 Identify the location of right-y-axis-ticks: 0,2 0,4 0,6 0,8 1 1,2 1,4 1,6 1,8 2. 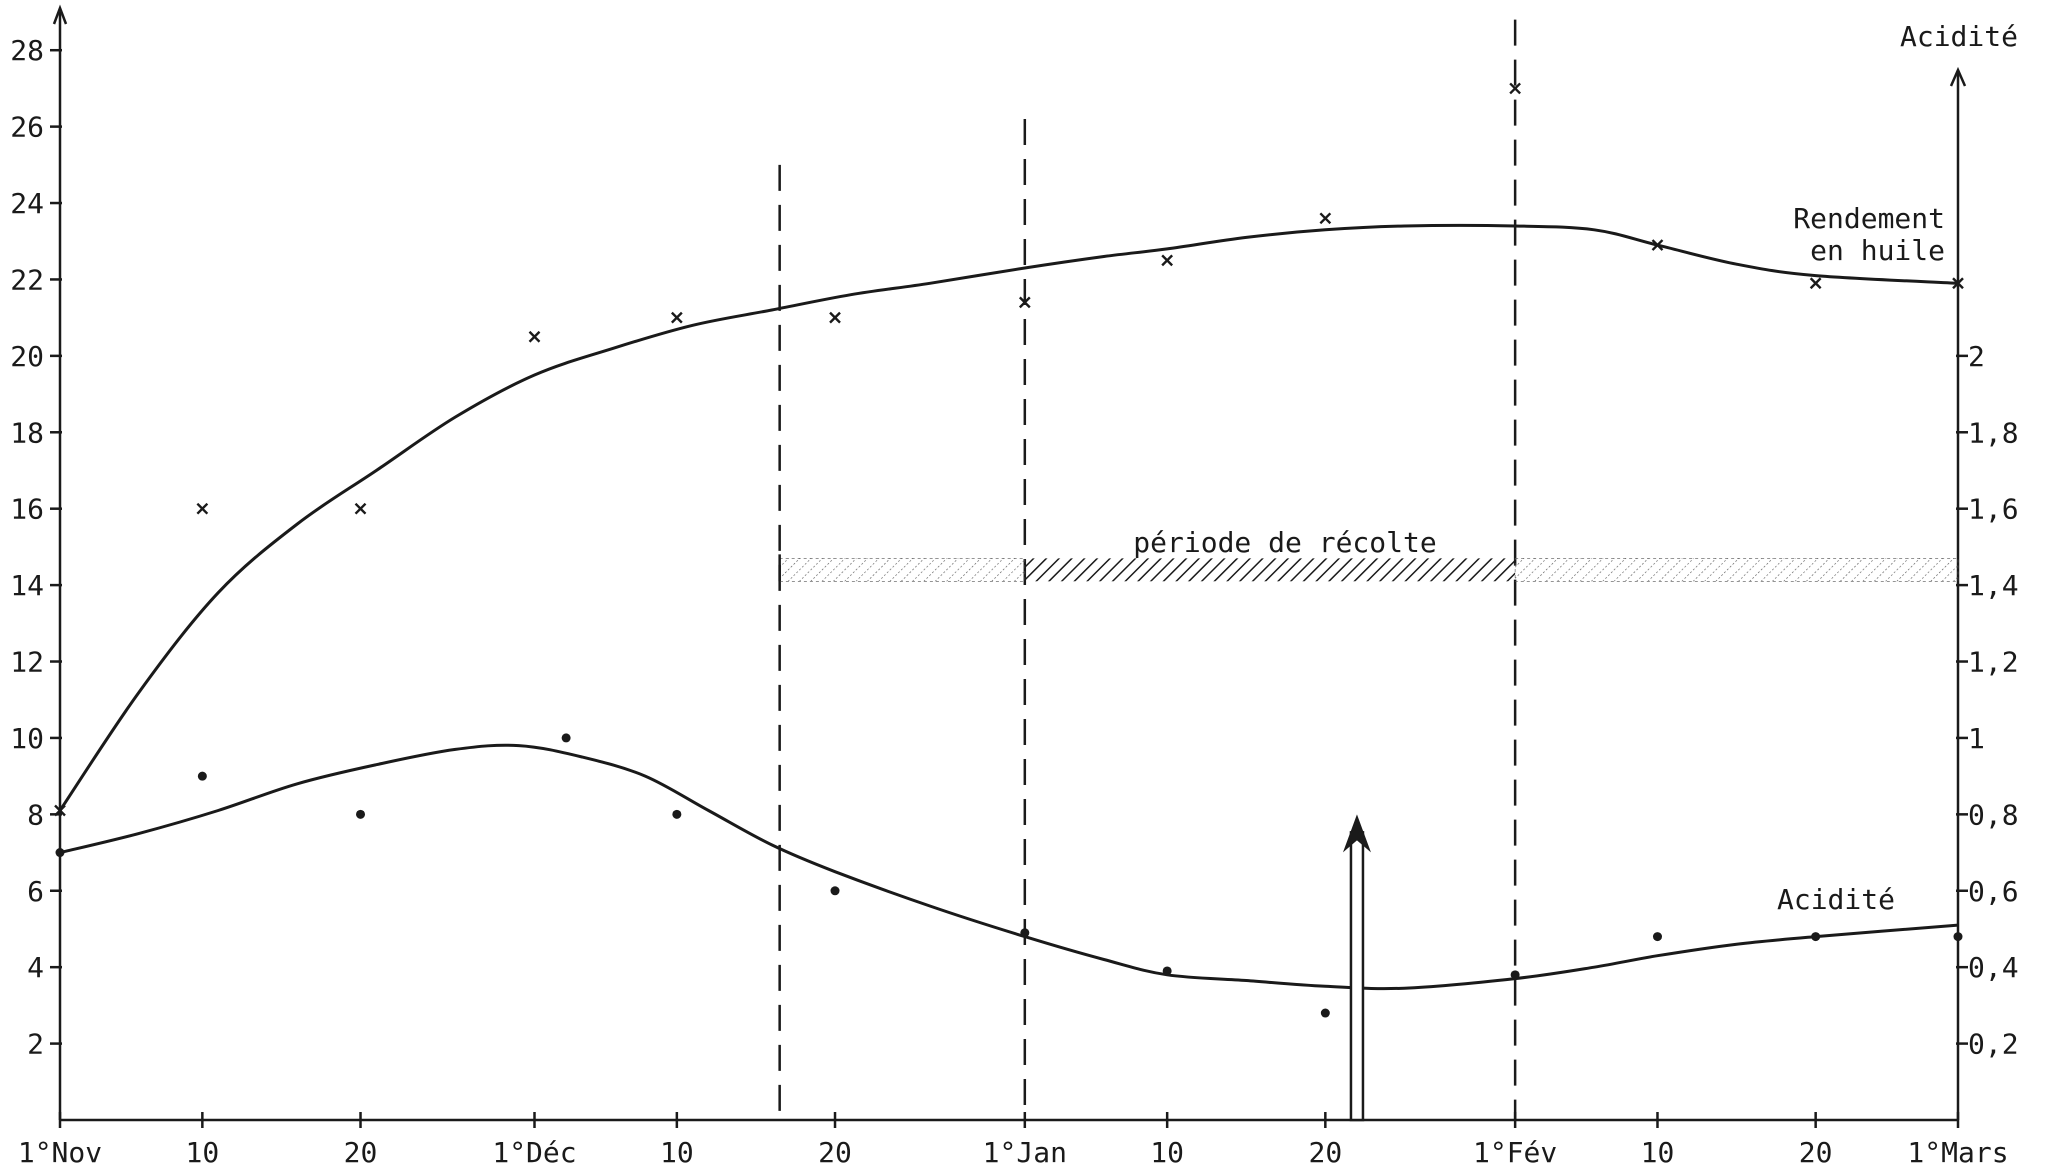
(1987, 700).